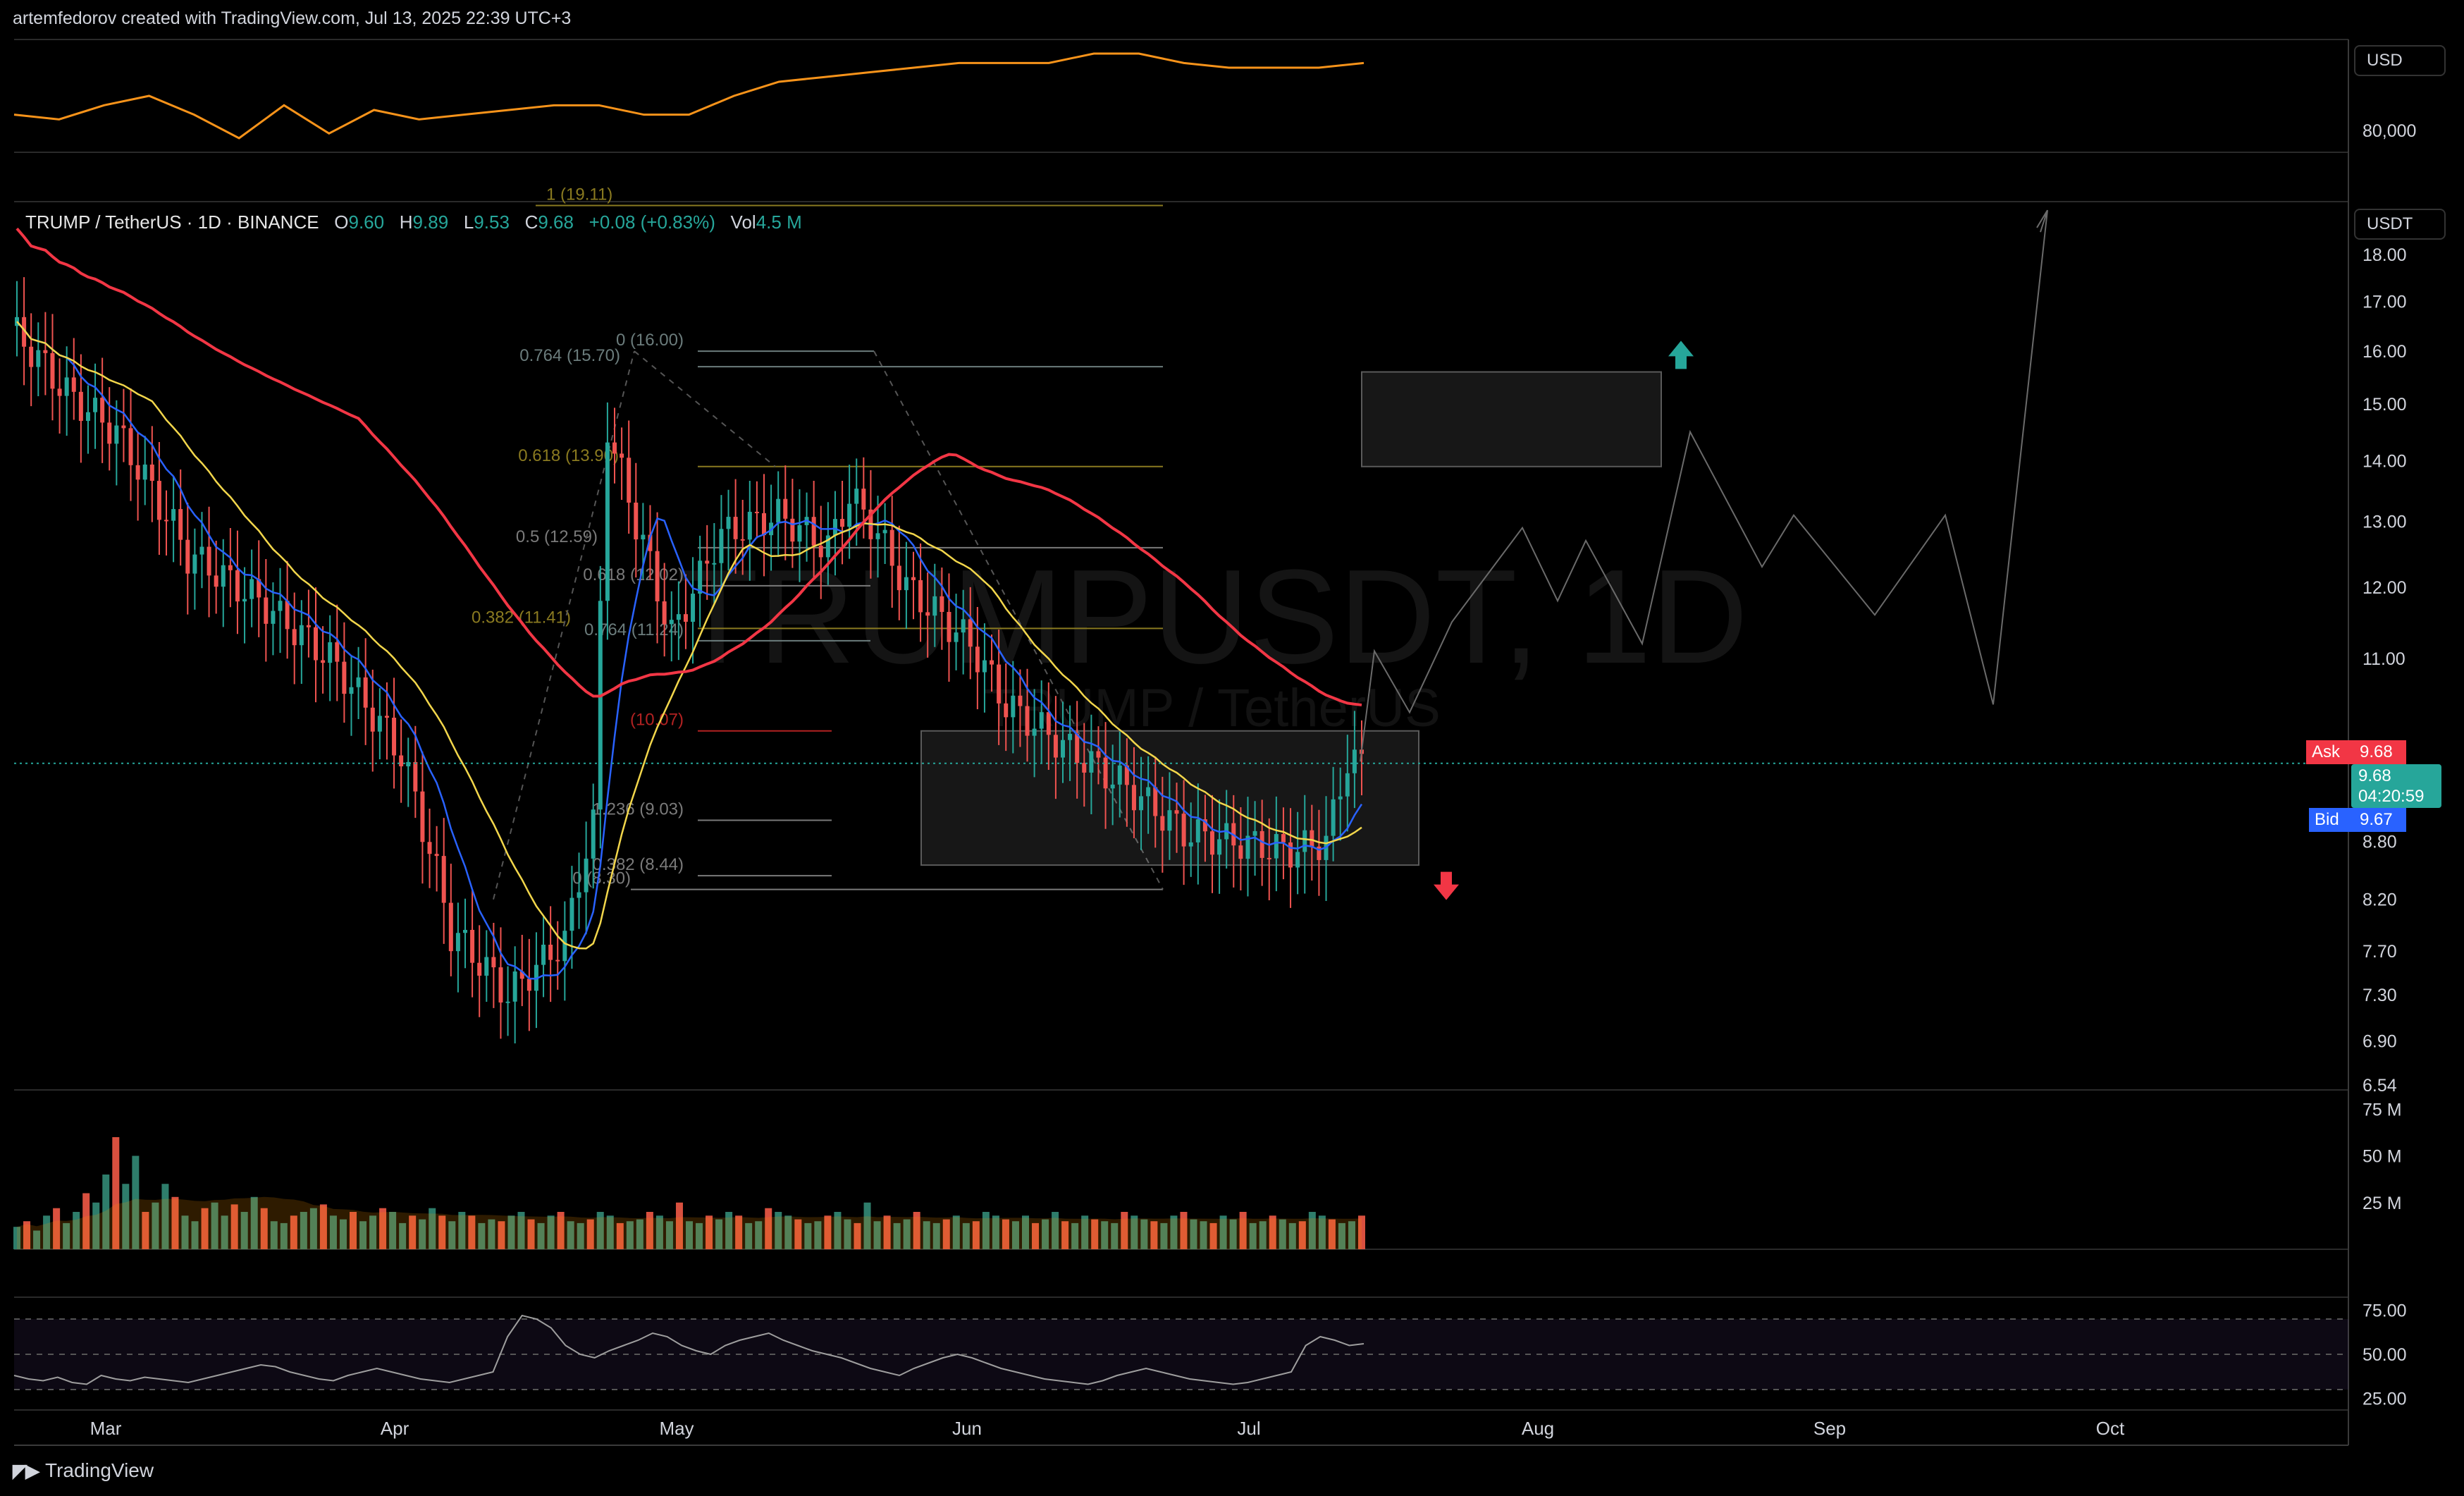 The image size is (2464, 1496). I want to click on price-axis-label: 17.00, so click(2385, 302).